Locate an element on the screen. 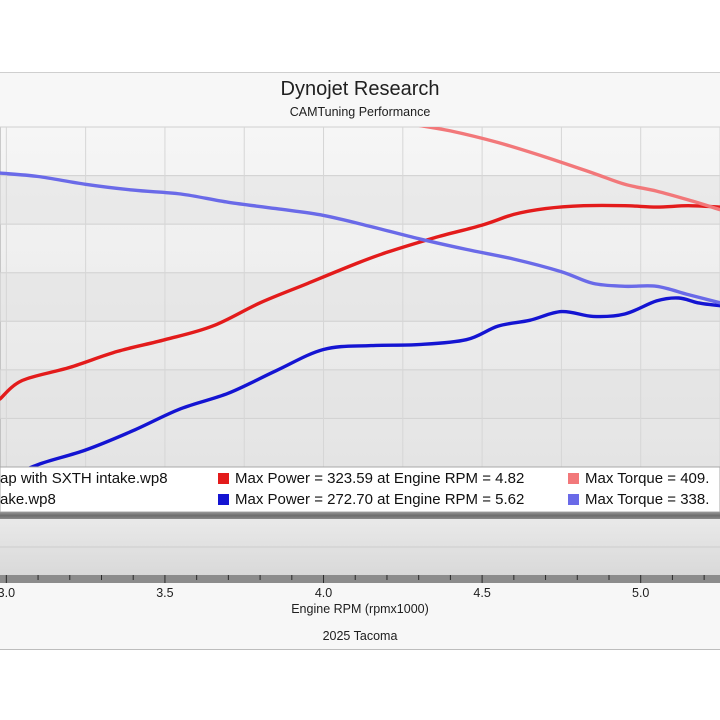  divider-strip is located at coordinates (360, 515).